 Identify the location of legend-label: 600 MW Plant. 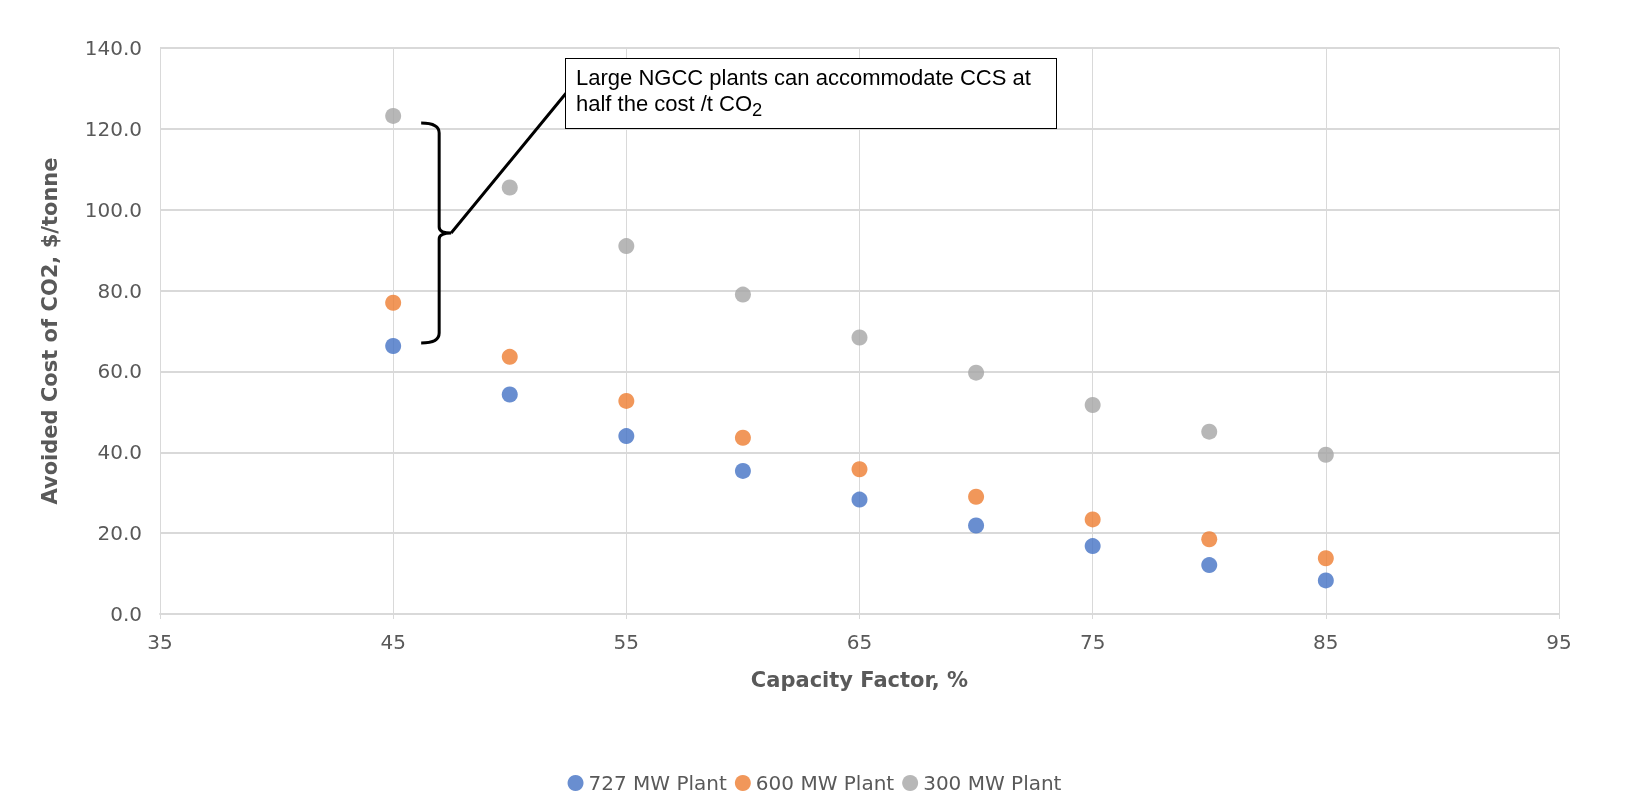
(825, 783).